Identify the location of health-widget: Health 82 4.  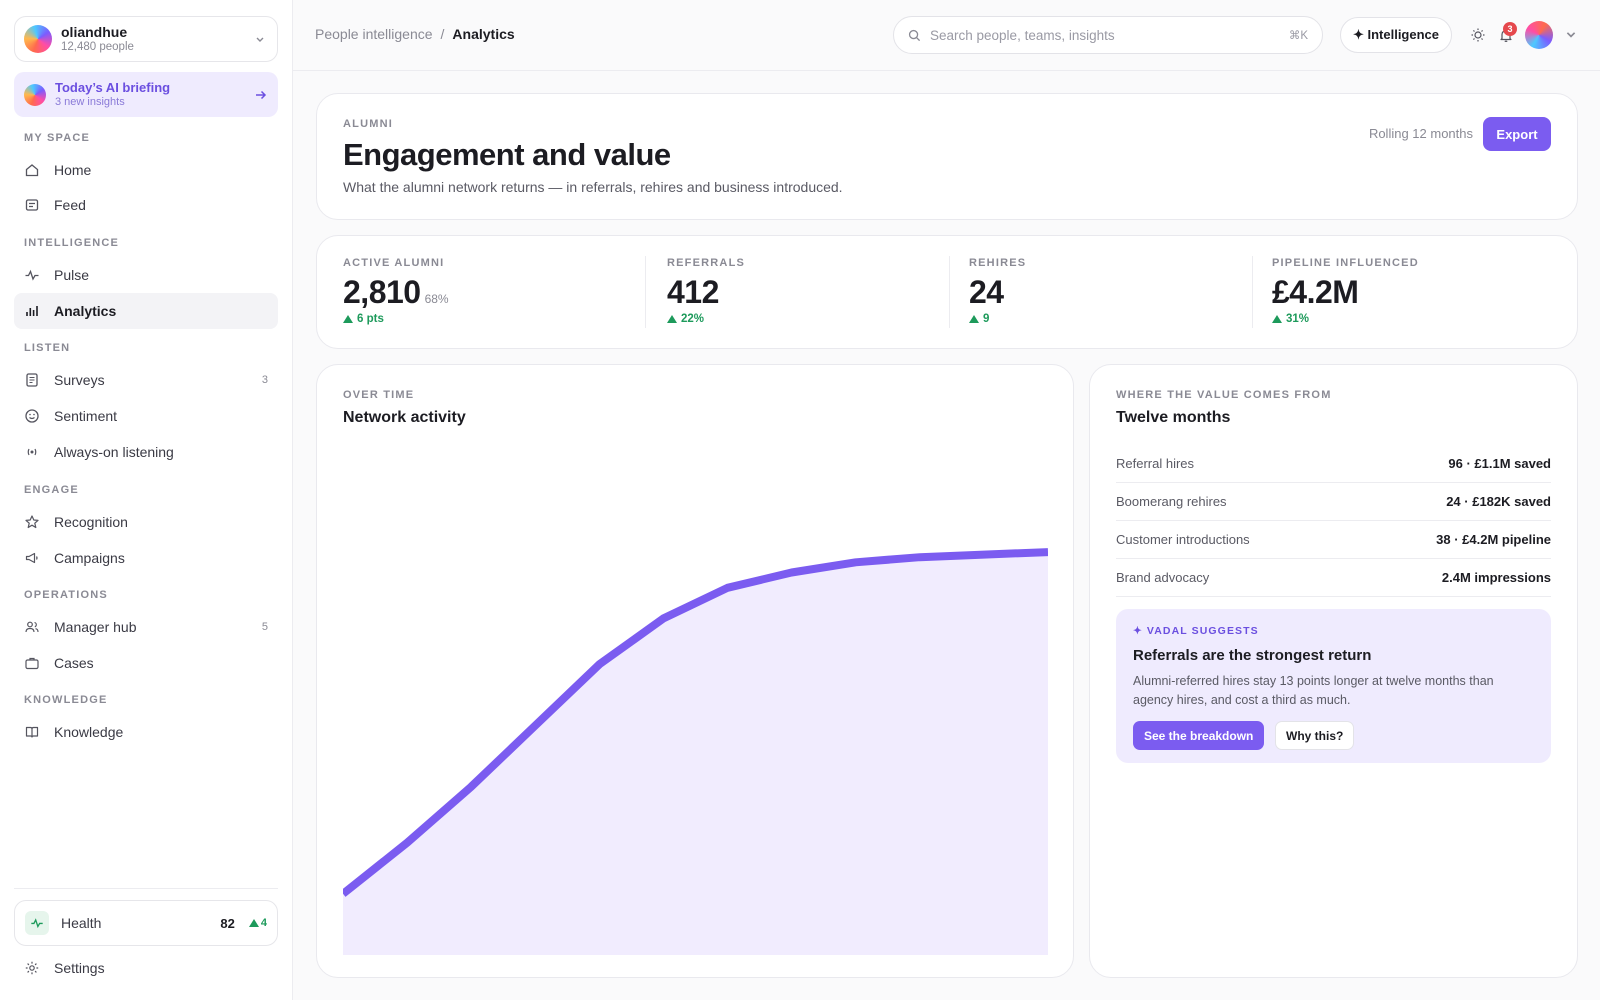
(146, 923).